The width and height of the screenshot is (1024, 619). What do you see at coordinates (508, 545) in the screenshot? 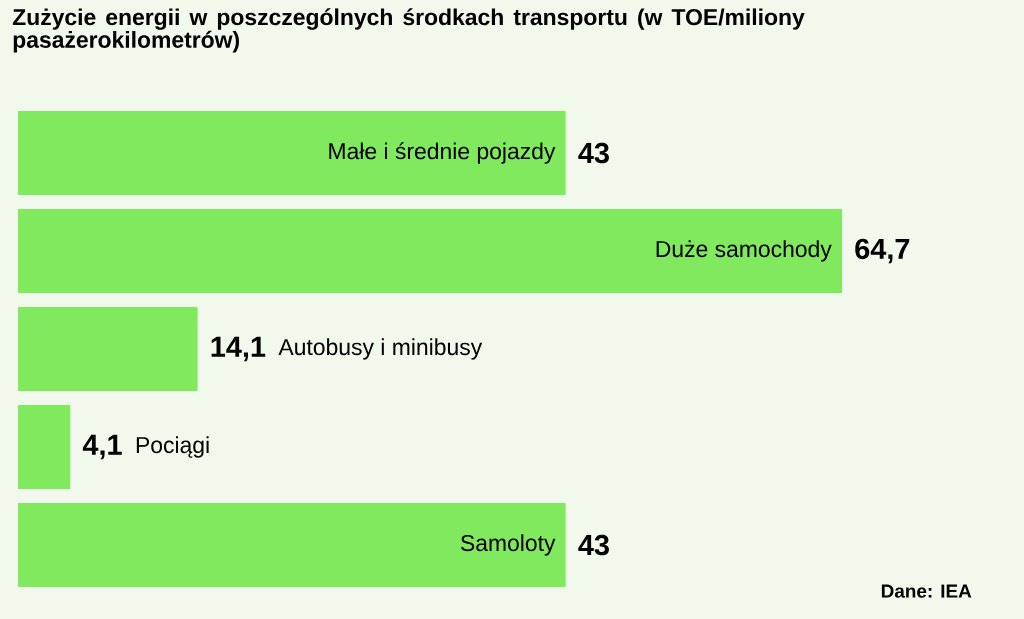
I see `y-tick-label: Samoloty` at bounding box center [508, 545].